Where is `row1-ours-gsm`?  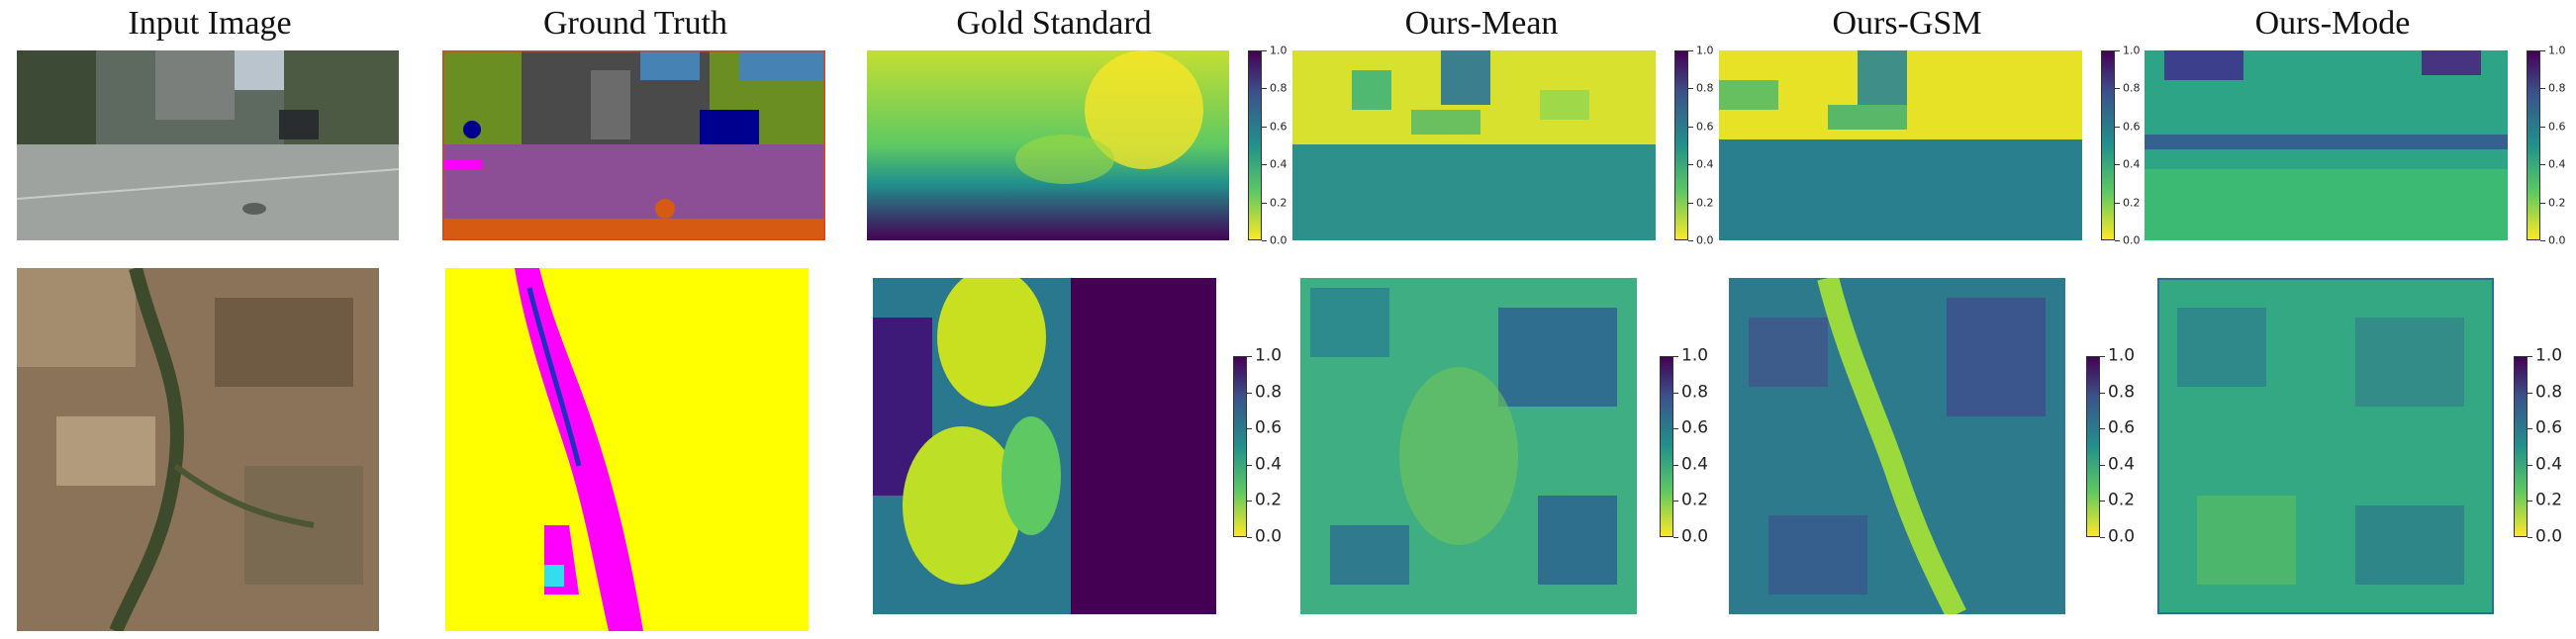
row1-ours-gsm is located at coordinates (1900, 145).